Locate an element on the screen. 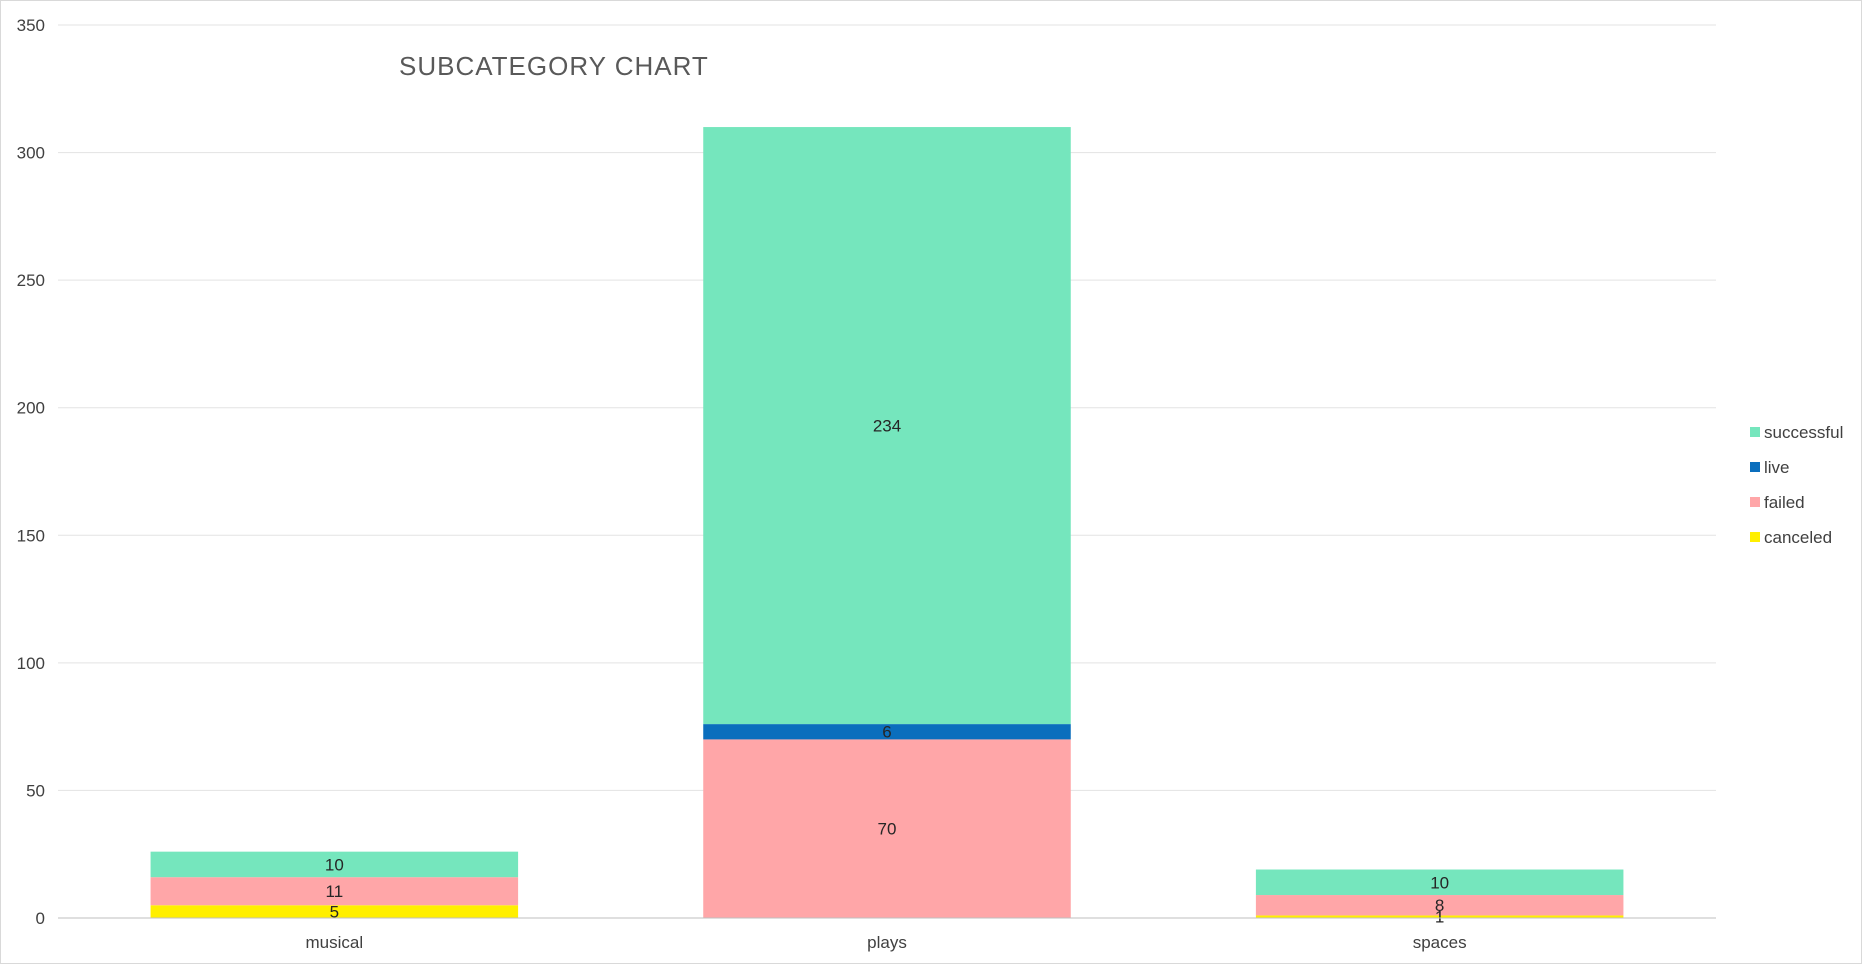 This screenshot has width=1862, height=965. data-label-spaces-failed: 8 is located at coordinates (1439, 905).